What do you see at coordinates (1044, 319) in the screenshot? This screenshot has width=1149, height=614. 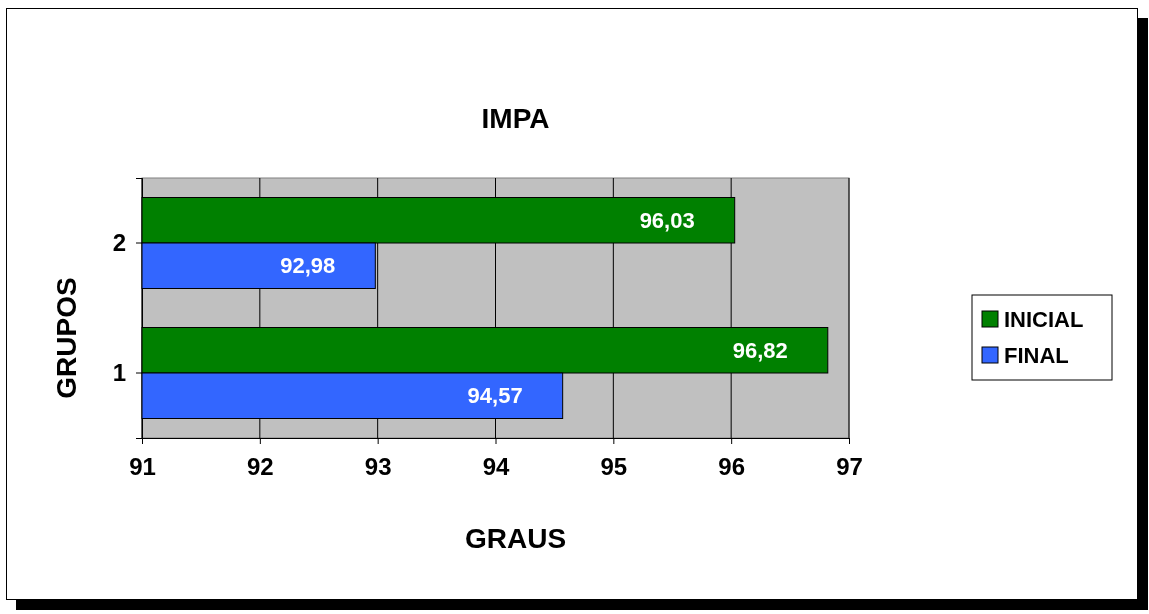 I see `legend-label: INICIAL` at bounding box center [1044, 319].